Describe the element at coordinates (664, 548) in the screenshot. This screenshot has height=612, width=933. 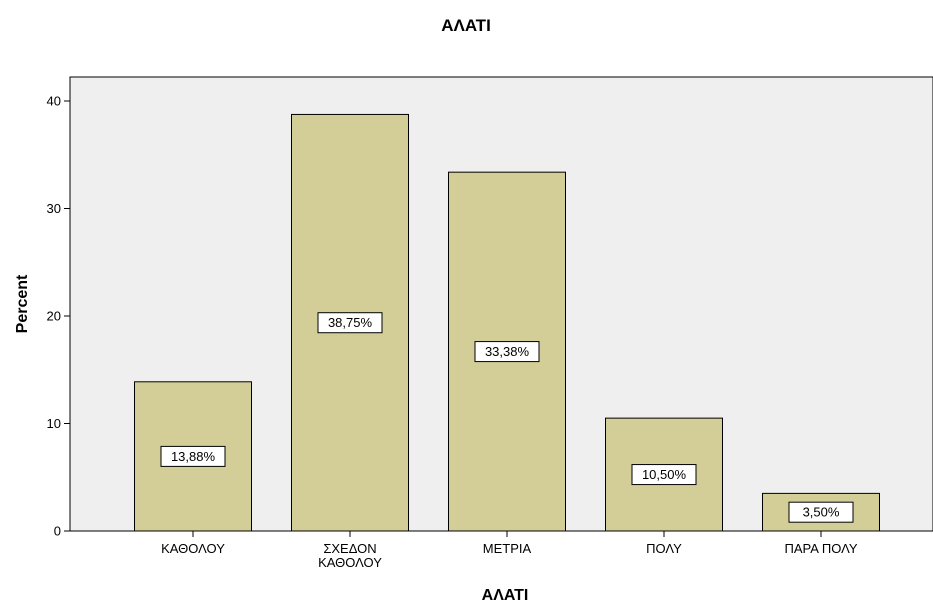
I see `x-tick-label: ΠΟΛΥ` at that location.